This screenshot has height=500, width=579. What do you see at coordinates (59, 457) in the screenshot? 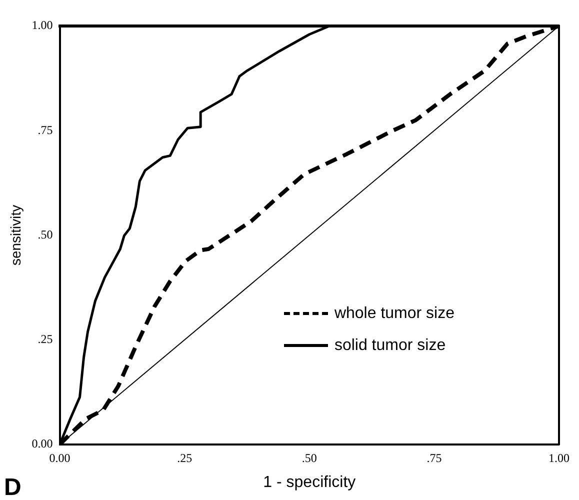
I see `x-tick-label: 0.00` at bounding box center [59, 457].